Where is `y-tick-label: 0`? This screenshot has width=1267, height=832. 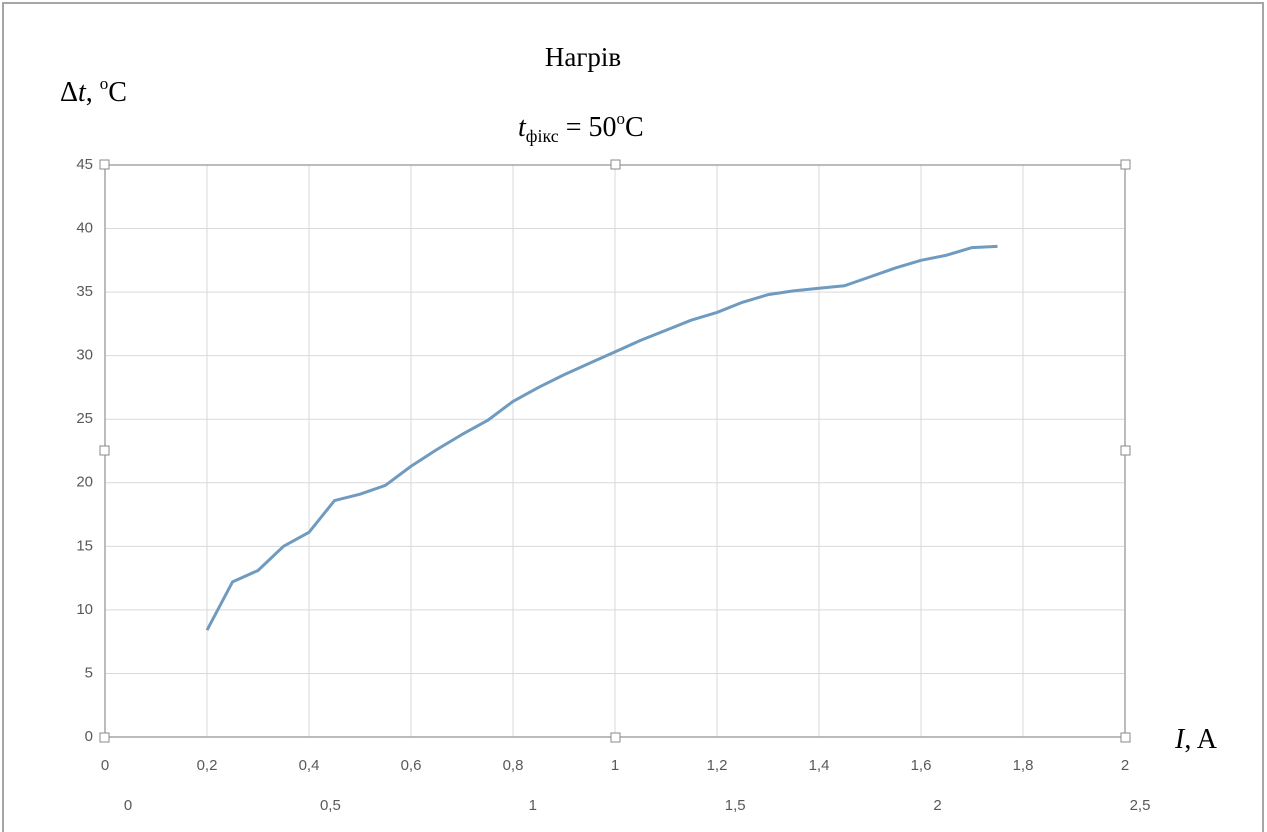 y-tick-label: 0 is located at coordinates (89, 736).